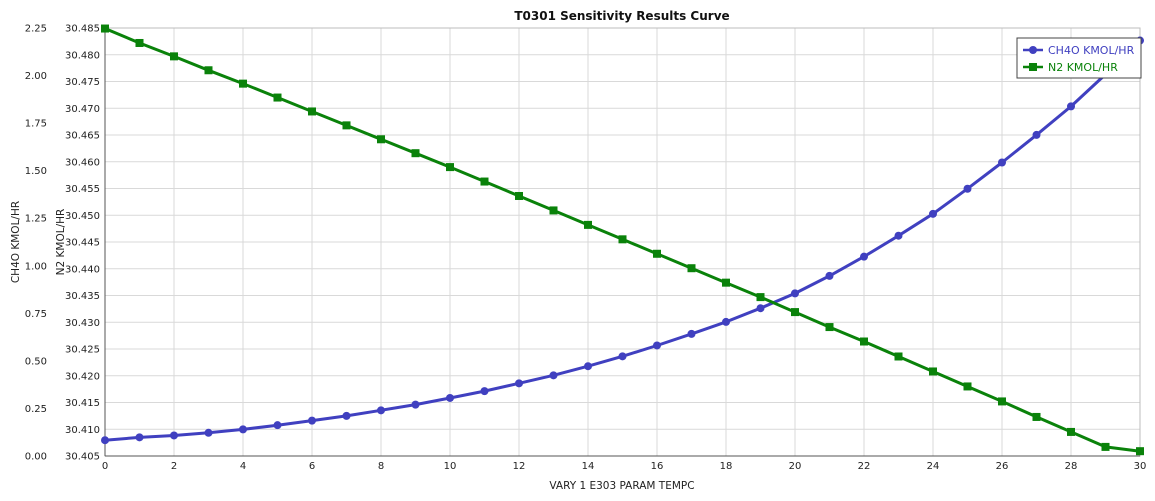 The width and height of the screenshot is (1155, 501). Describe the element at coordinates (519, 466) in the screenshot. I see `x-tick-label: 12` at that location.